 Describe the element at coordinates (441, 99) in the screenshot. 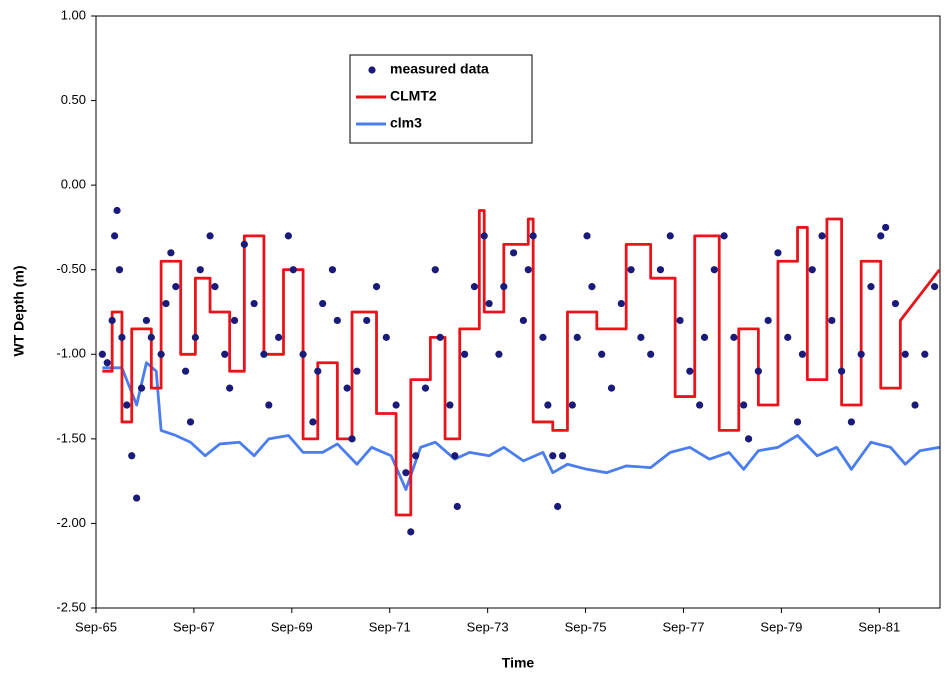

I see `legend-box` at that location.